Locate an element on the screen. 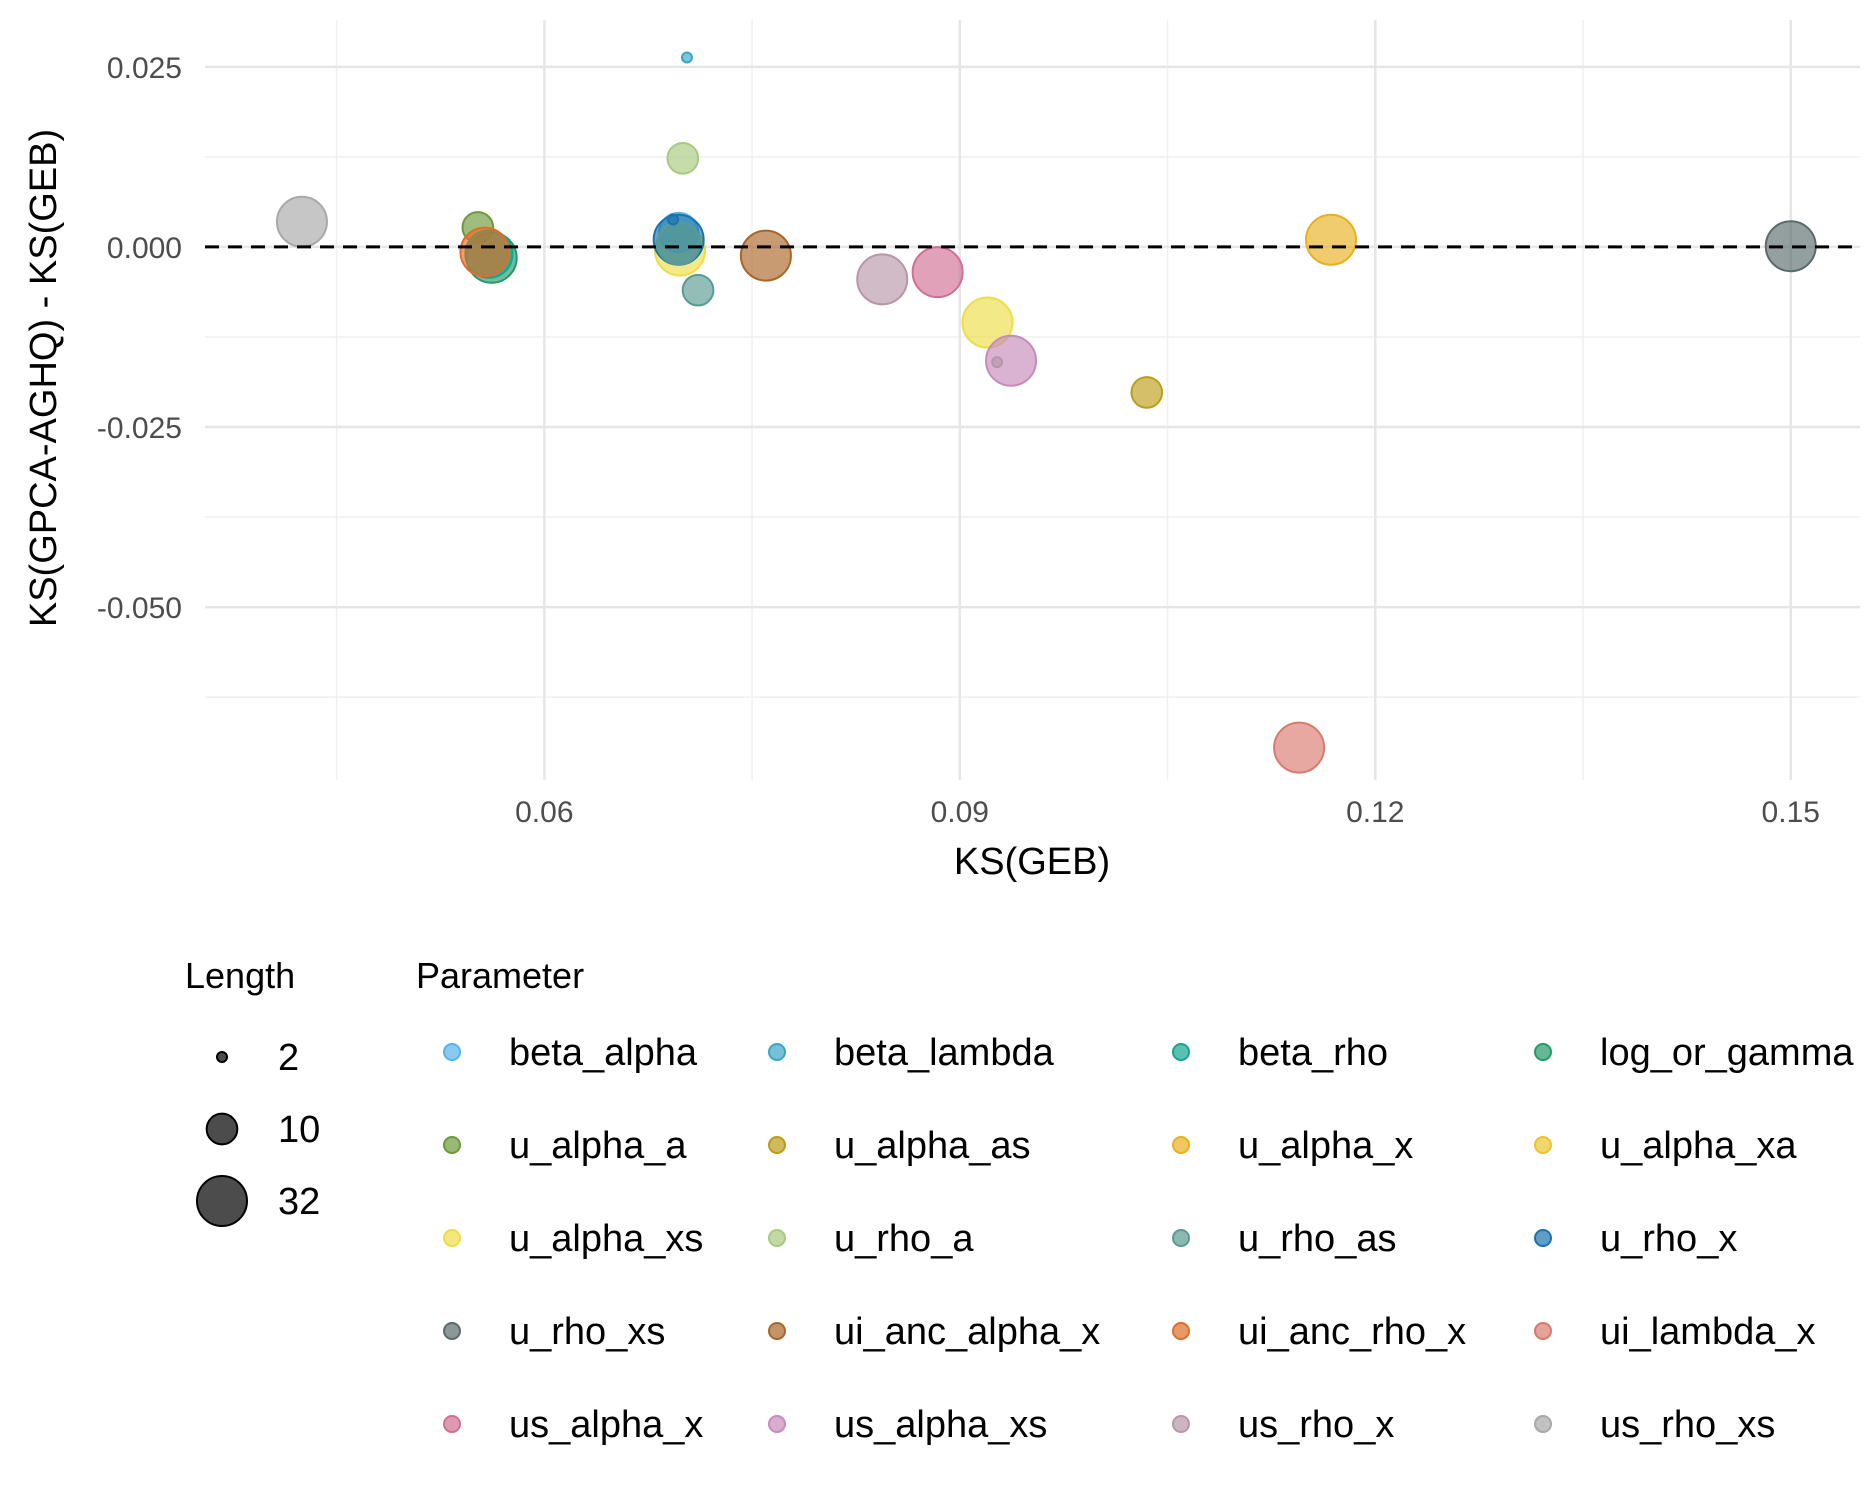 This screenshot has width=1875, height=1500. color-legend-label: ui_anc_rho_x is located at coordinates (1352, 1332).